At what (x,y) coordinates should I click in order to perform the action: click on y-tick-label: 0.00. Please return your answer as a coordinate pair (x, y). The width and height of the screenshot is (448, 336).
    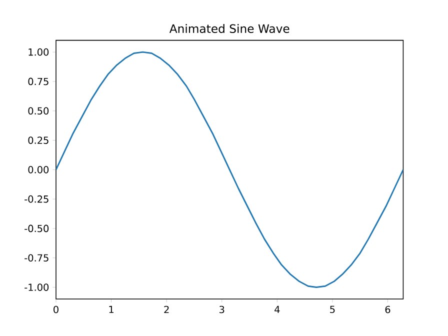
    Looking at the image, I should click on (38, 170).